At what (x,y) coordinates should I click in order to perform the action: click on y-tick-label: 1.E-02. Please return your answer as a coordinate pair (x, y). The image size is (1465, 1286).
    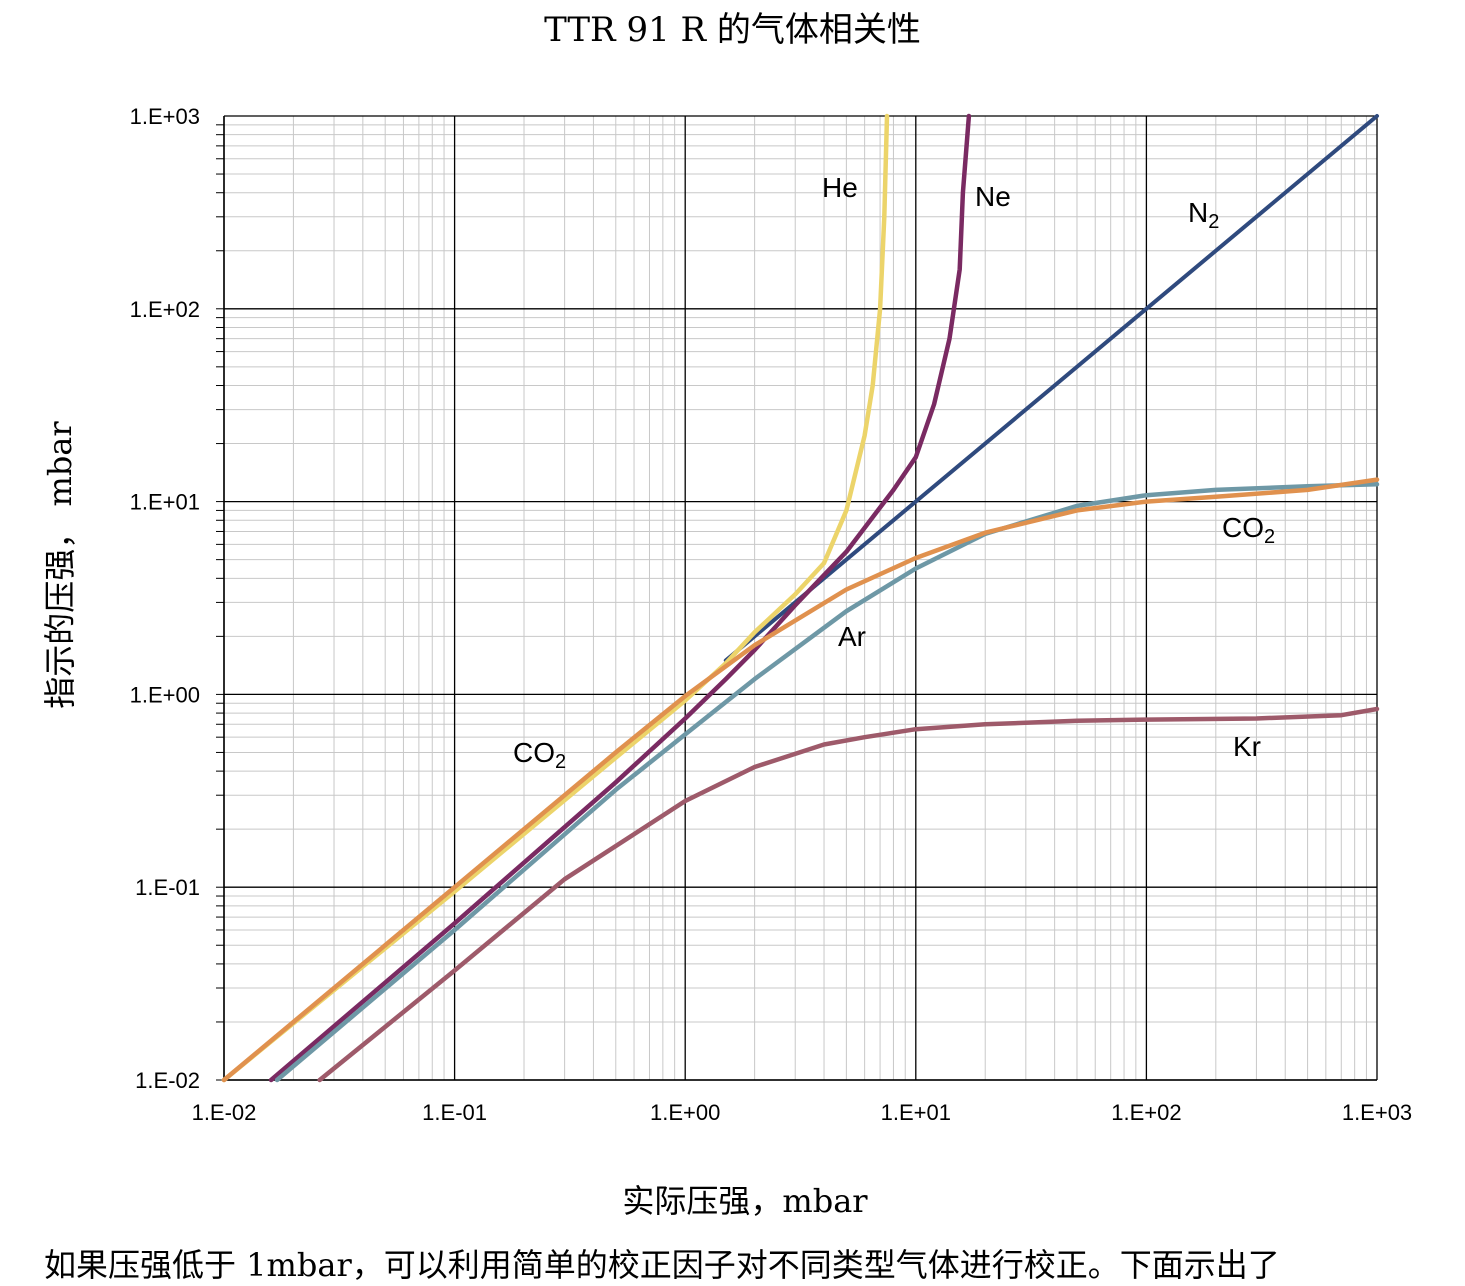
    Looking at the image, I should click on (167, 1080).